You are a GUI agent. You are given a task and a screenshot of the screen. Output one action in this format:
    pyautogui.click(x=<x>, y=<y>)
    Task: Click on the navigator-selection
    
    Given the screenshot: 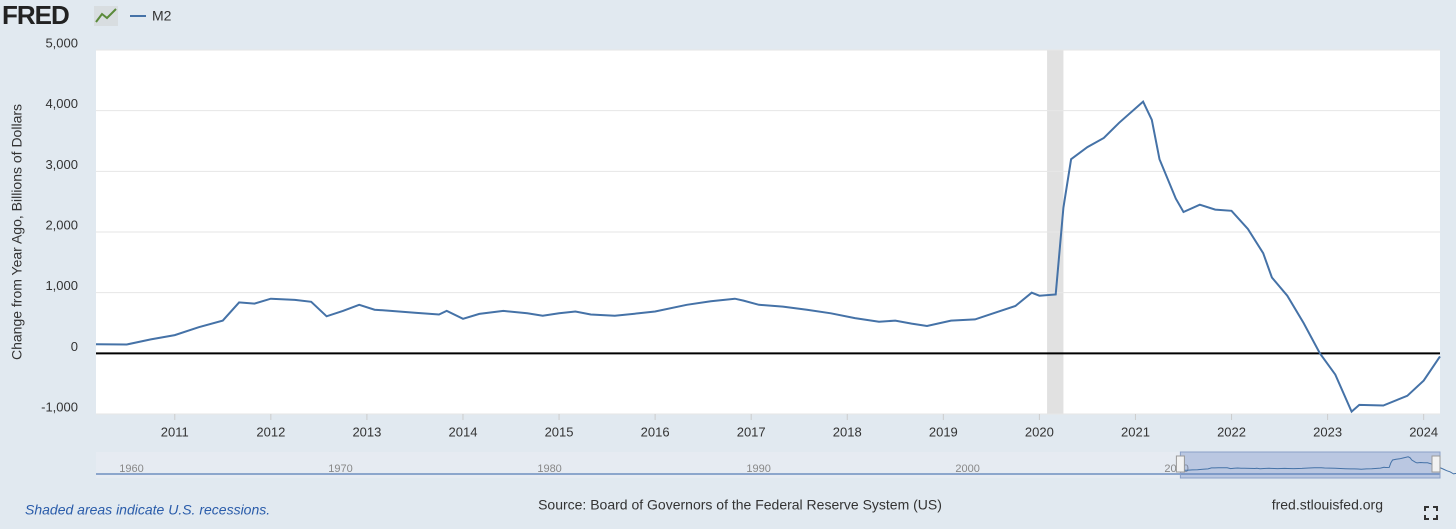 What is the action you would take?
    pyautogui.click(x=1310, y=465)
    